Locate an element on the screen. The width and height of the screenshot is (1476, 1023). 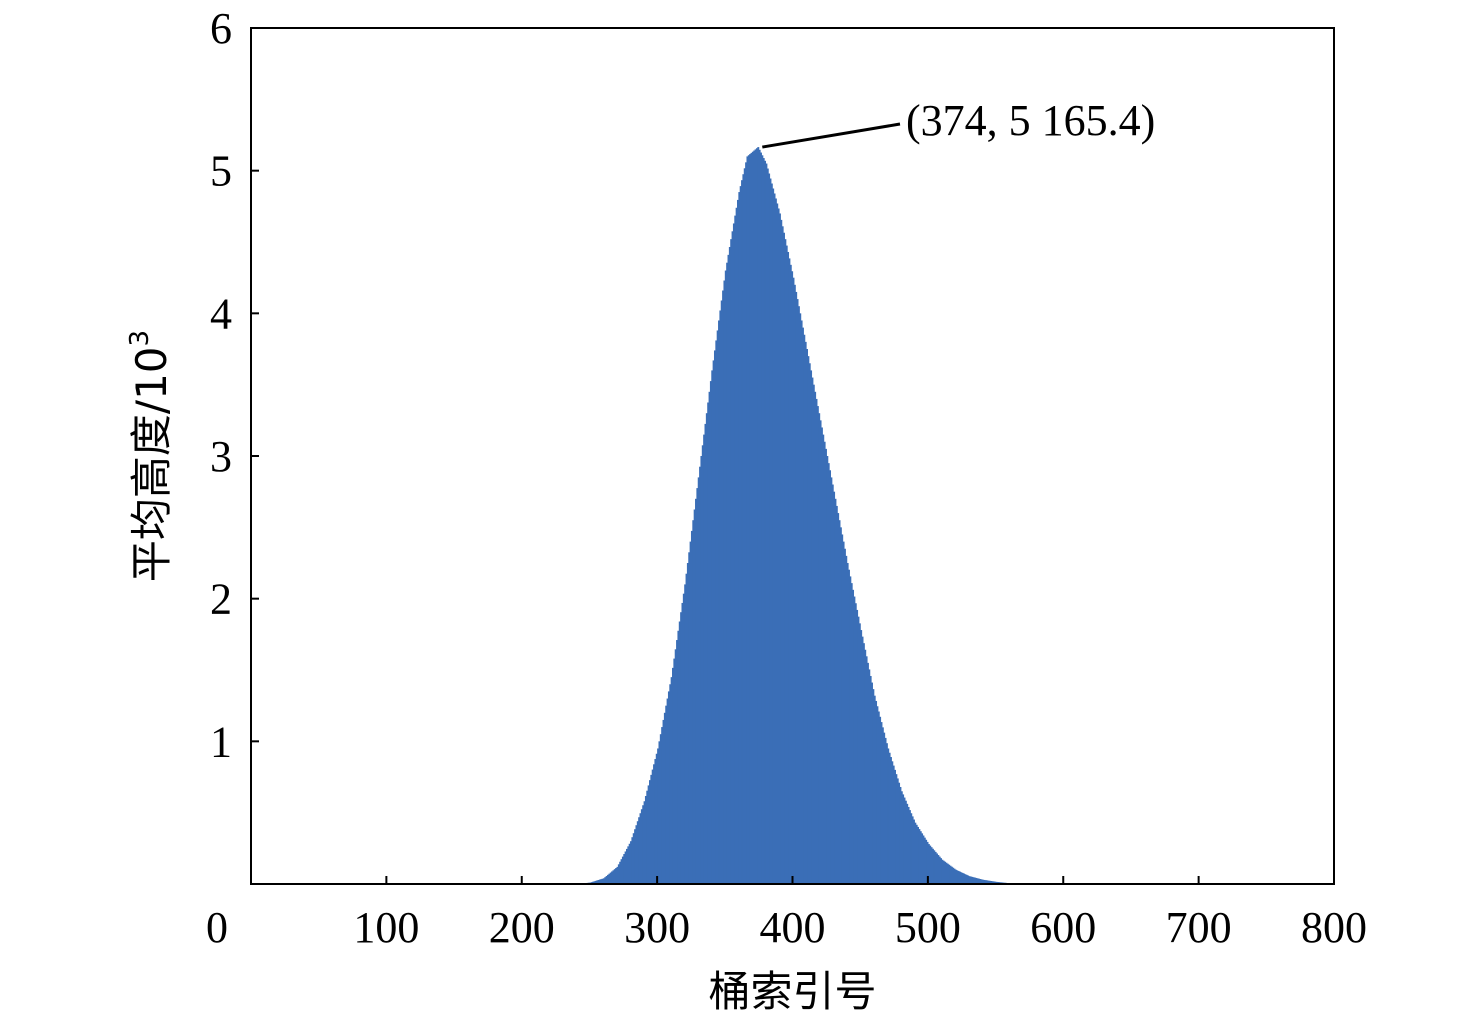
y-axis-title: 平均高度/103 is located at coordinates (150, 456).